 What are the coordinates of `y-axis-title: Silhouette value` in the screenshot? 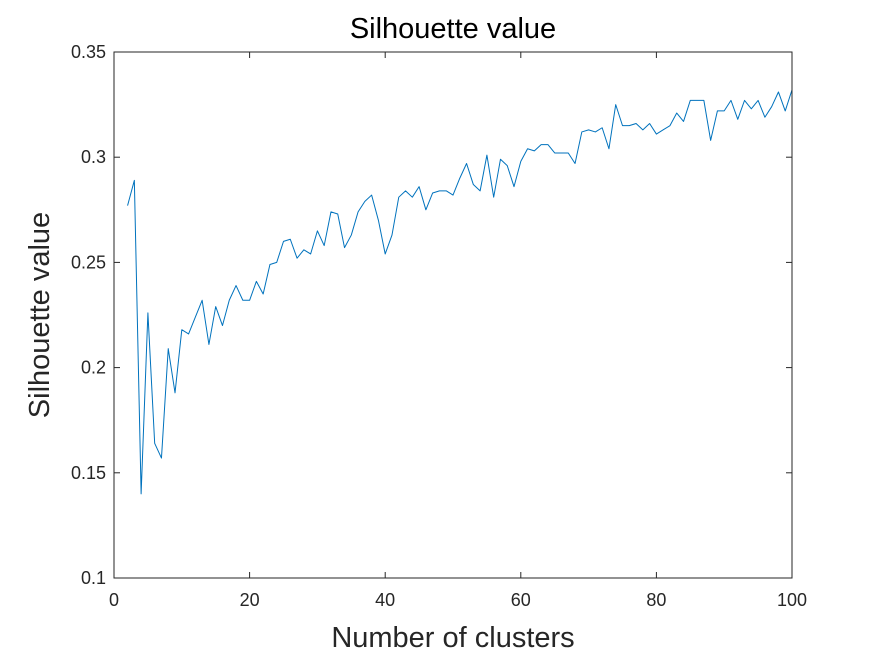 It's located at (40, 315).